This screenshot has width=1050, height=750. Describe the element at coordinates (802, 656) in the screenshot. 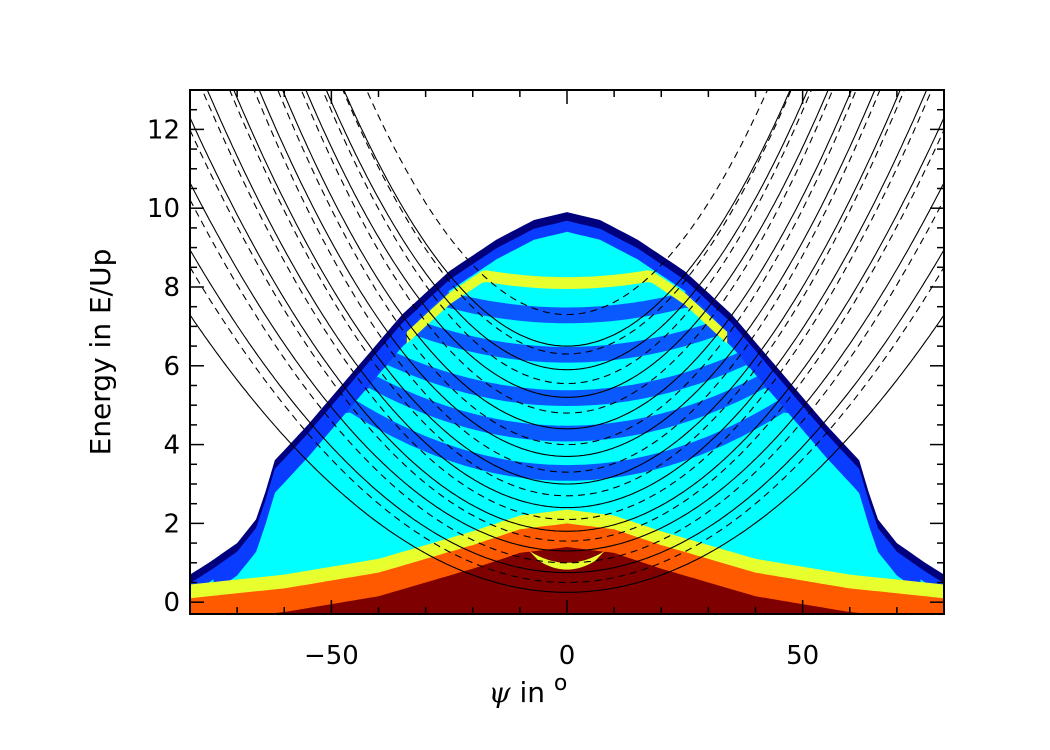

I see `x-tick-label-50: 50` at that location.